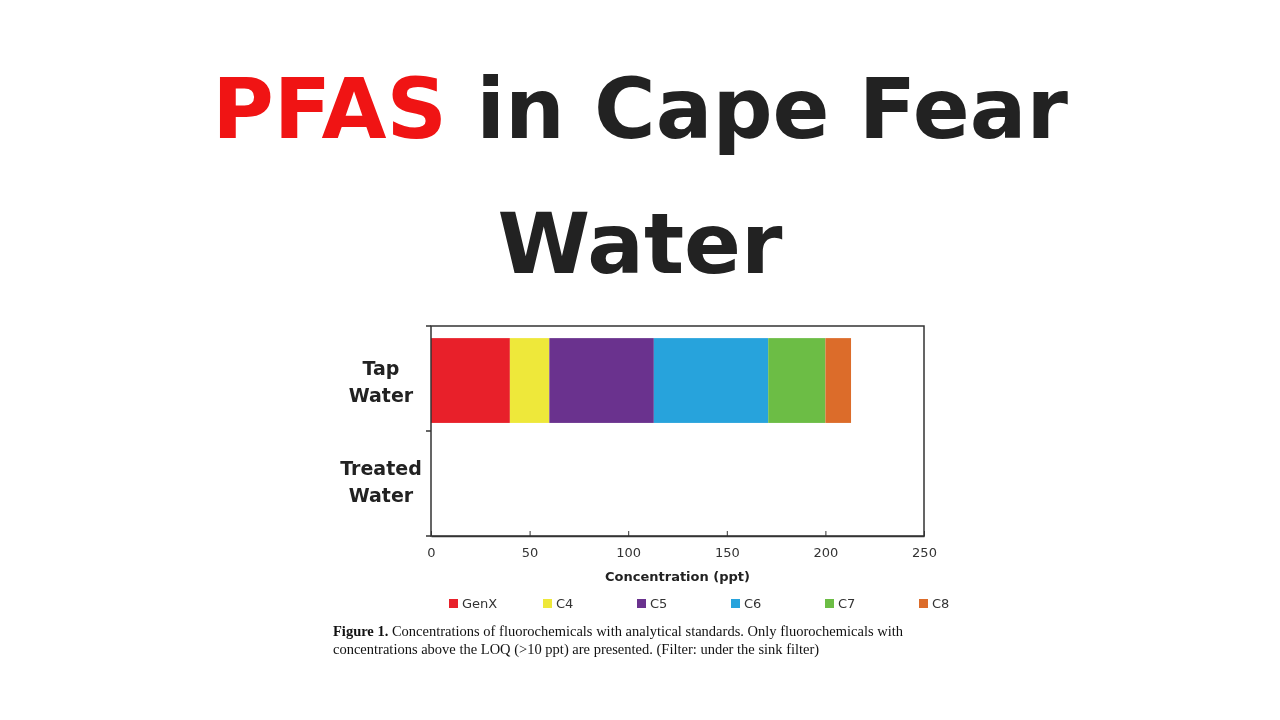  I want to click on legend-label: C5, so click(659, 603).